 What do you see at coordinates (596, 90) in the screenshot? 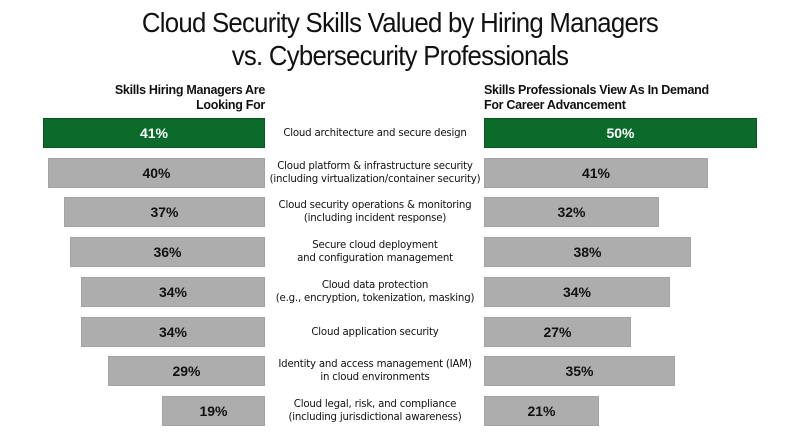
I see `right-series-header-line1: Skills Professionals View As In Demand` at bounding box center [596, 90].